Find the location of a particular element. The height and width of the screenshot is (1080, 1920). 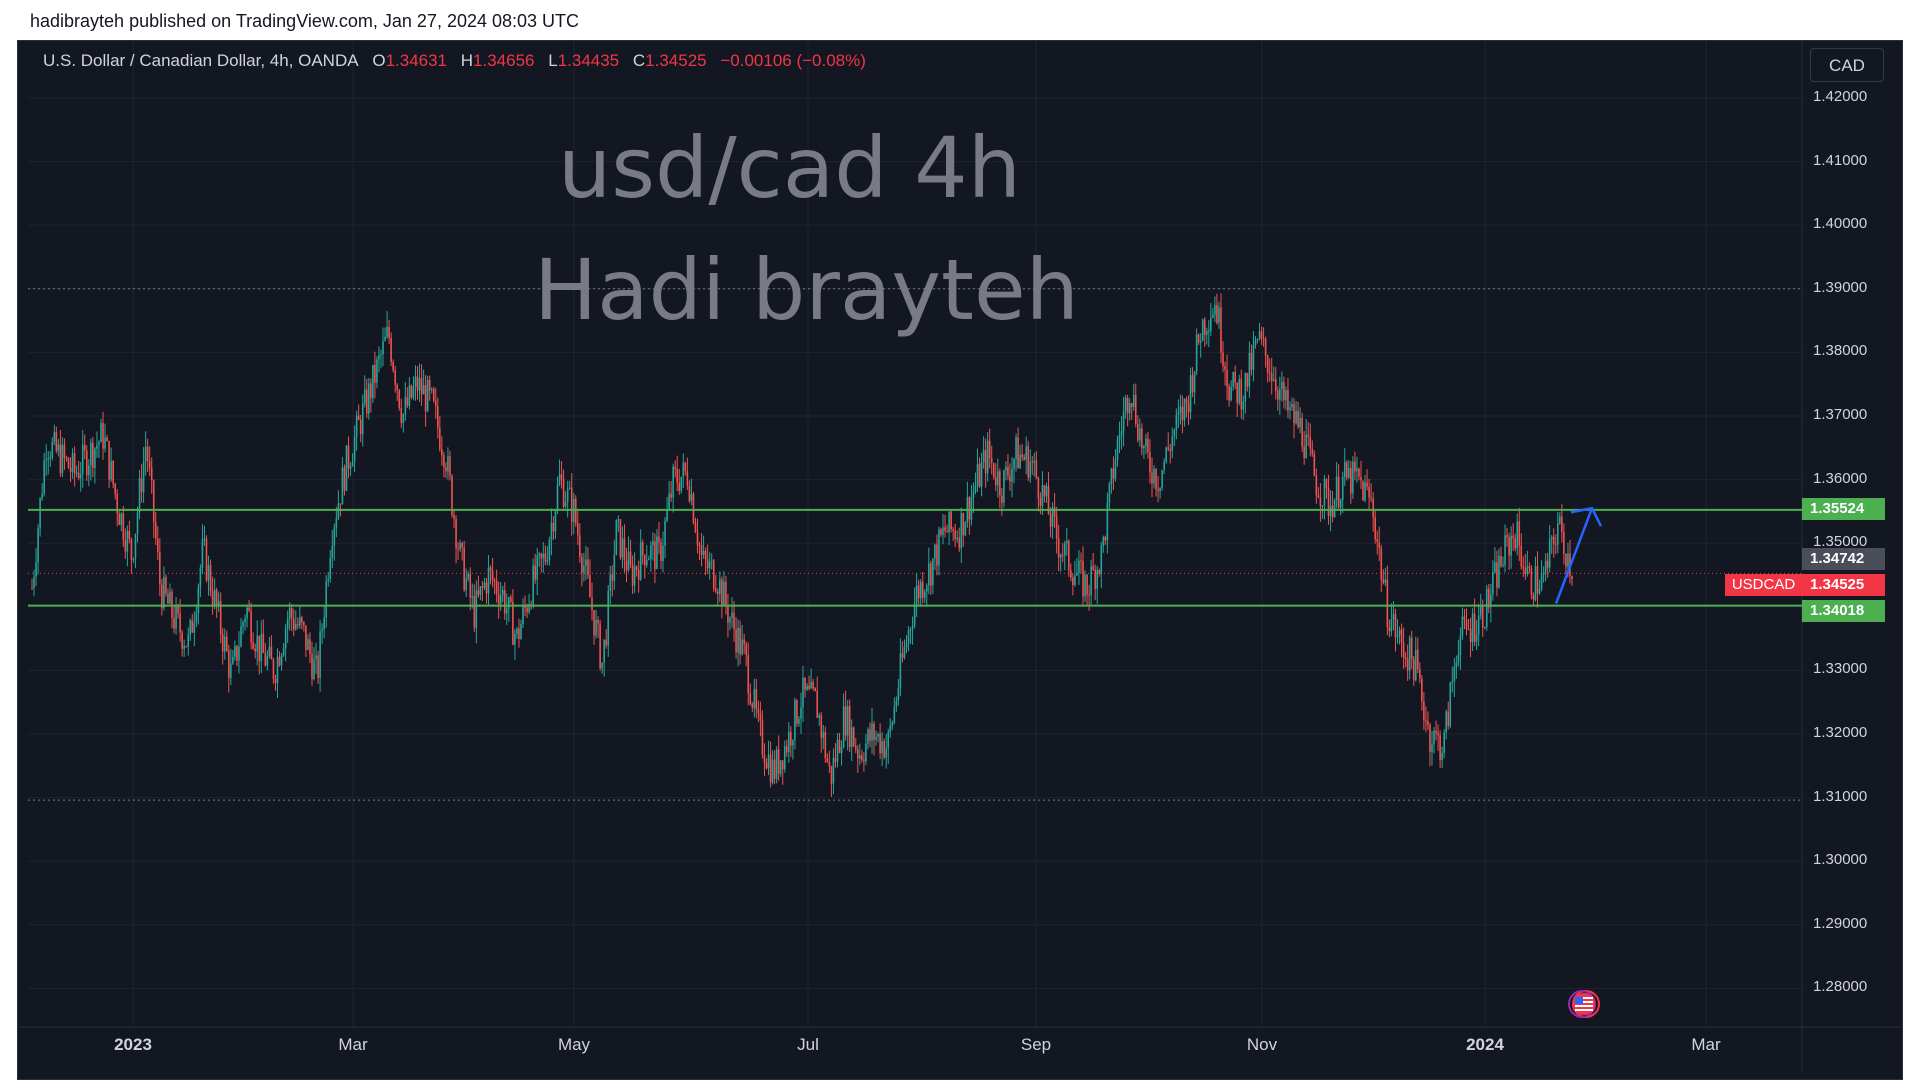

currency-button: CAD is located at coordinates (1847, 65).